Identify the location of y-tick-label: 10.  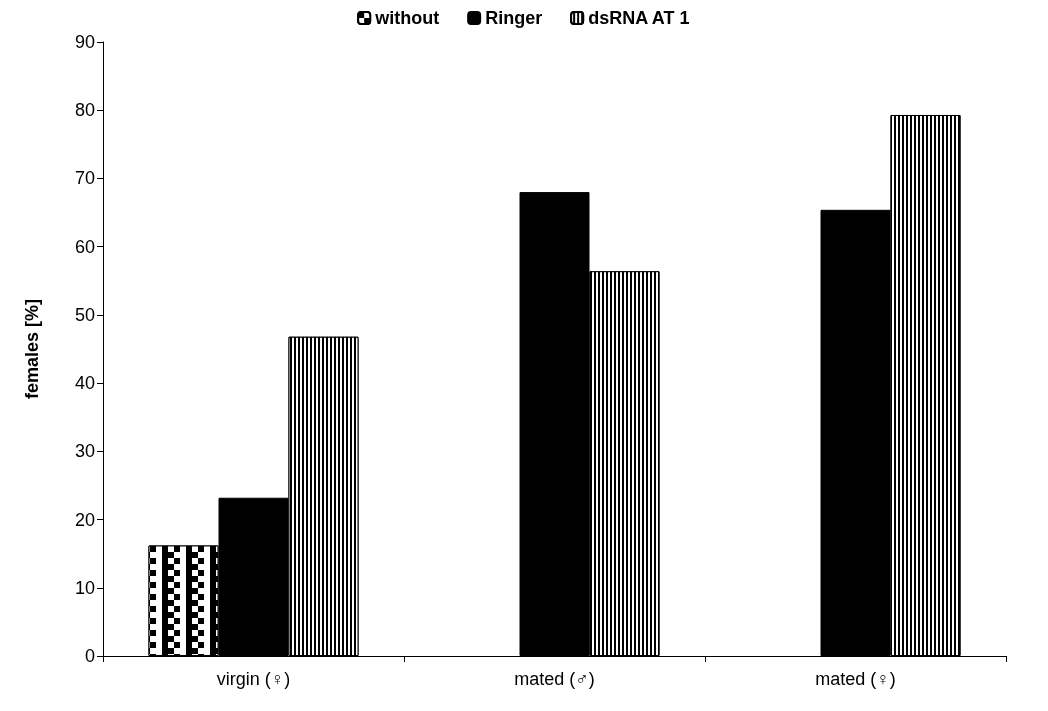
(84, 587).